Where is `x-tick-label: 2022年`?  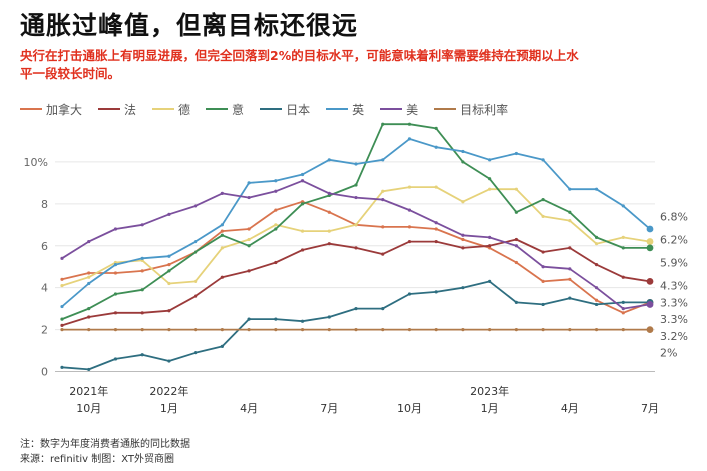
x-tick-label: 2022年 is located at coordinates (168, 391).